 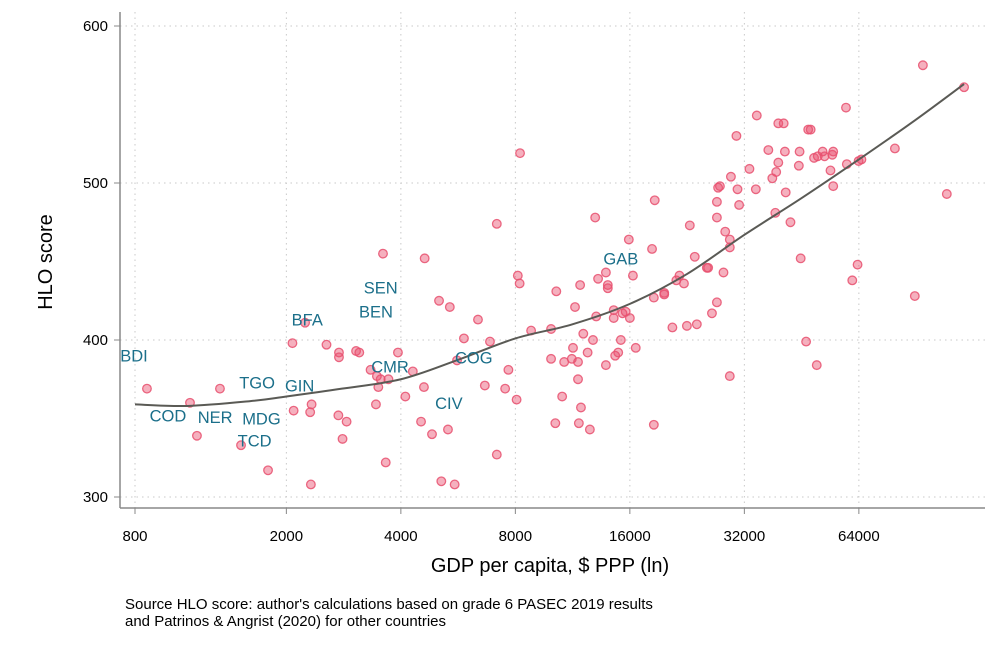 What do you see at coordinates (95, 497) in the screenshot?
I see `y-tick-label: 300` at bounding box center [95, 497].